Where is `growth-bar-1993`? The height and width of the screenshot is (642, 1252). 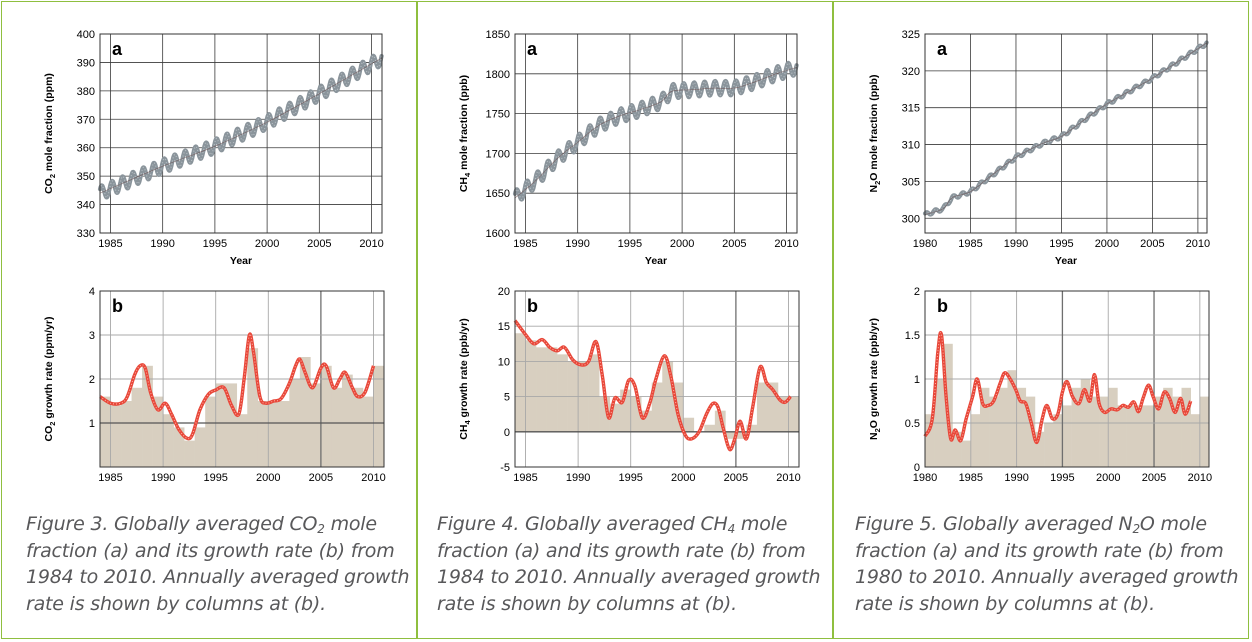 growth-bar-1993 is located at coordinates (615, 417).